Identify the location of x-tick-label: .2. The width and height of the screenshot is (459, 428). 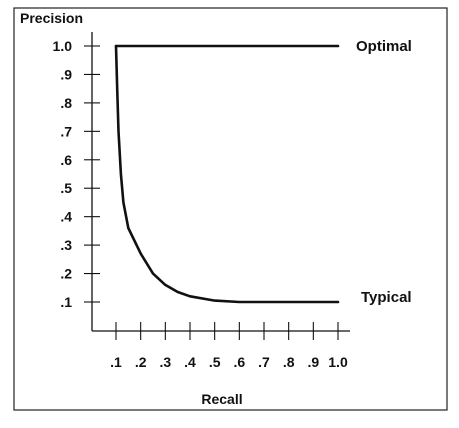
(141, 362).